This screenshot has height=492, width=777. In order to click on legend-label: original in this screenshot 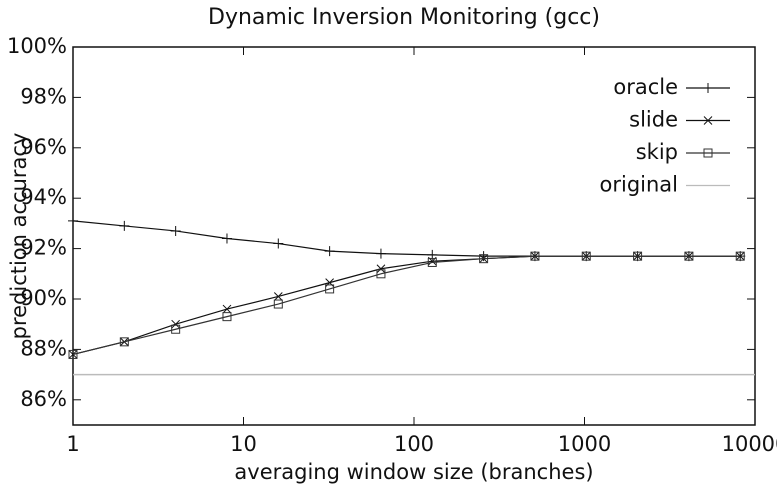, I will do `click(639, 185)`.